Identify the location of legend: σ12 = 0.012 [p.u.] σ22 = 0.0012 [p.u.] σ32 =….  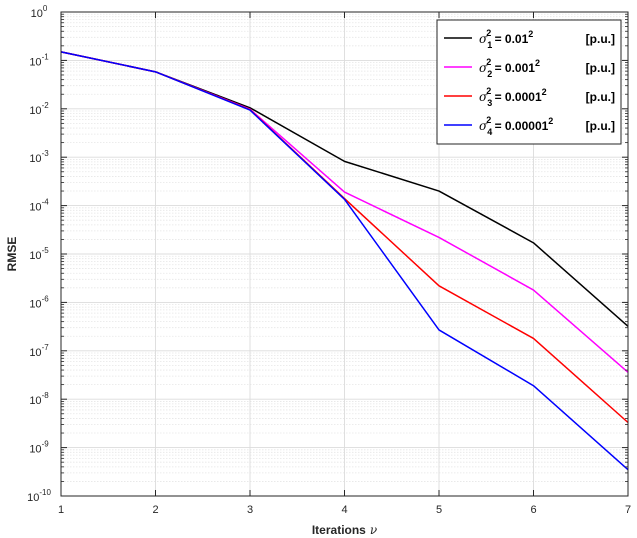
(529, 82).